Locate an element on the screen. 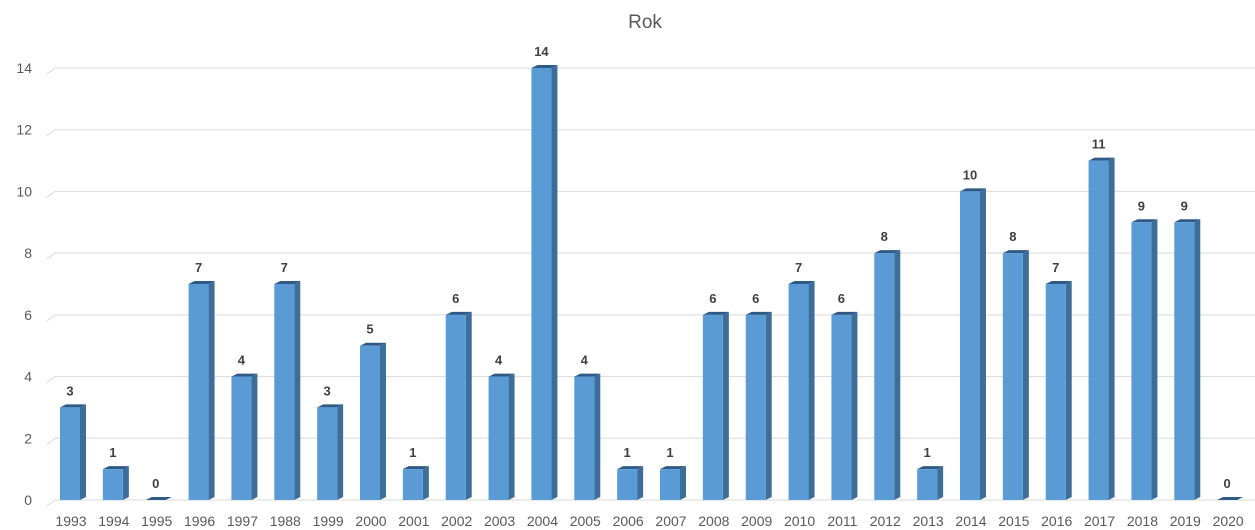 This screenshot has width=1255, height=530. bar-2005 is located at coordinates (587, 436).